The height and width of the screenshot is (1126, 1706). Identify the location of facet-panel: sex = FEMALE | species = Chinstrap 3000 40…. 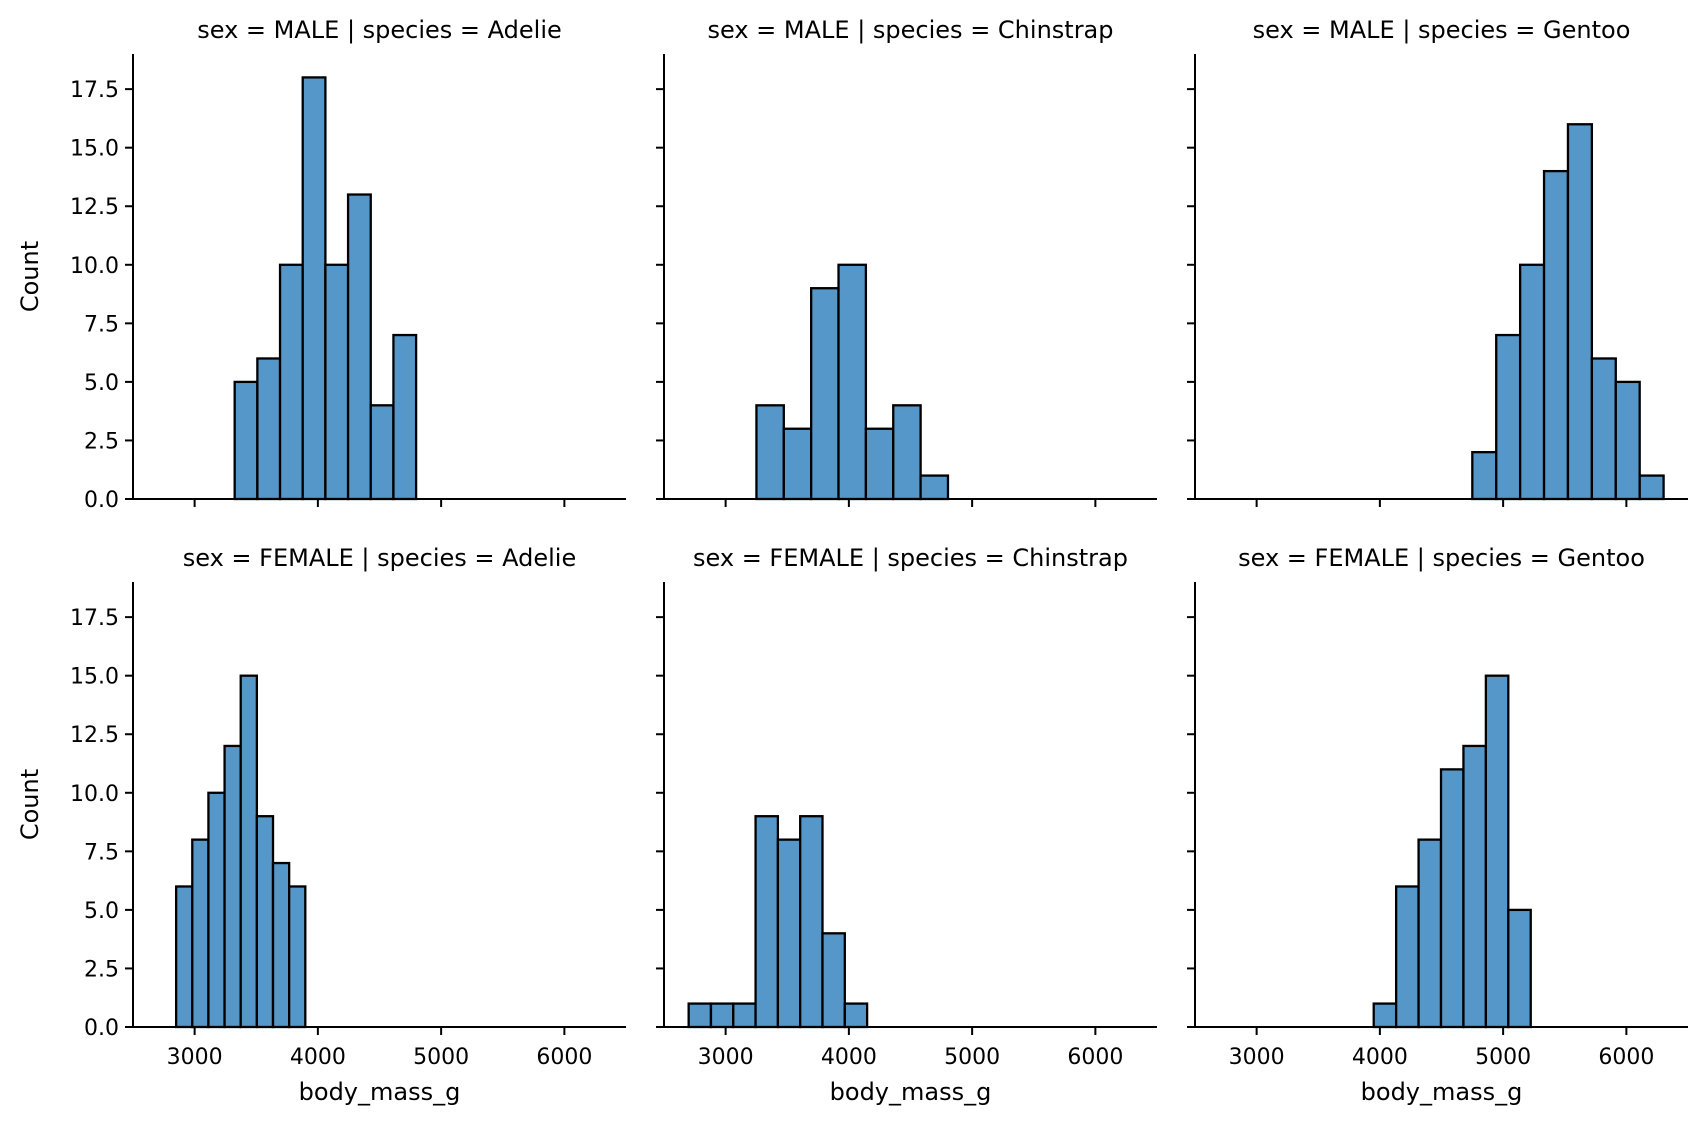
(906, 825).